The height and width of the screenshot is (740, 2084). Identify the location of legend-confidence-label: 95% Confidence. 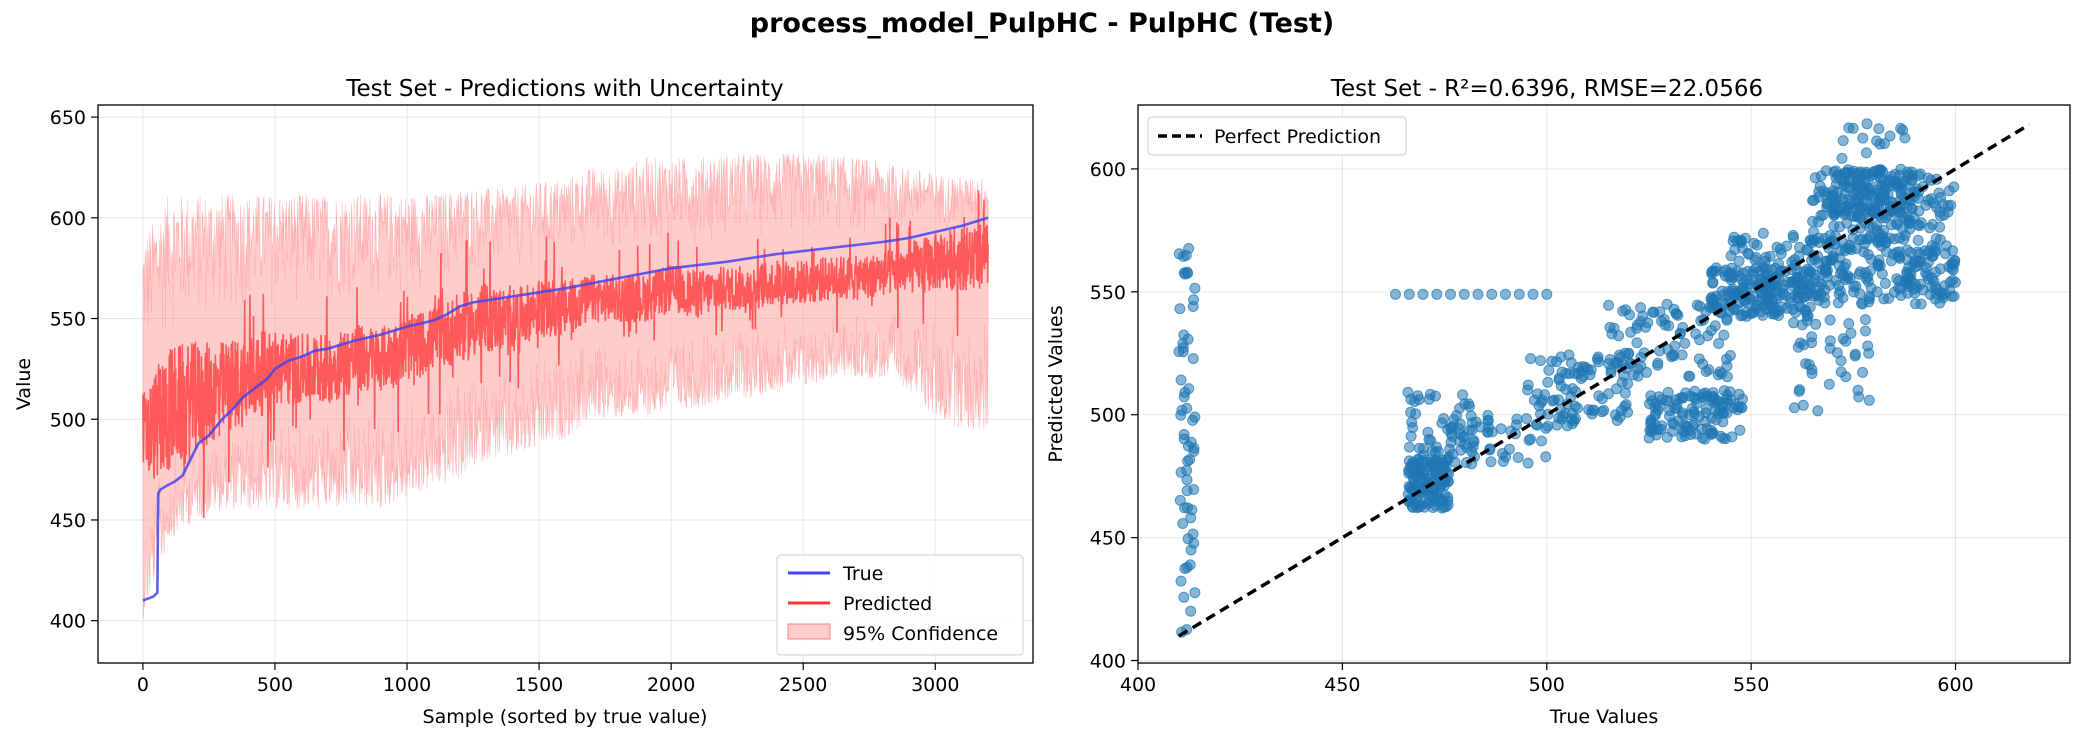
(920, 634).